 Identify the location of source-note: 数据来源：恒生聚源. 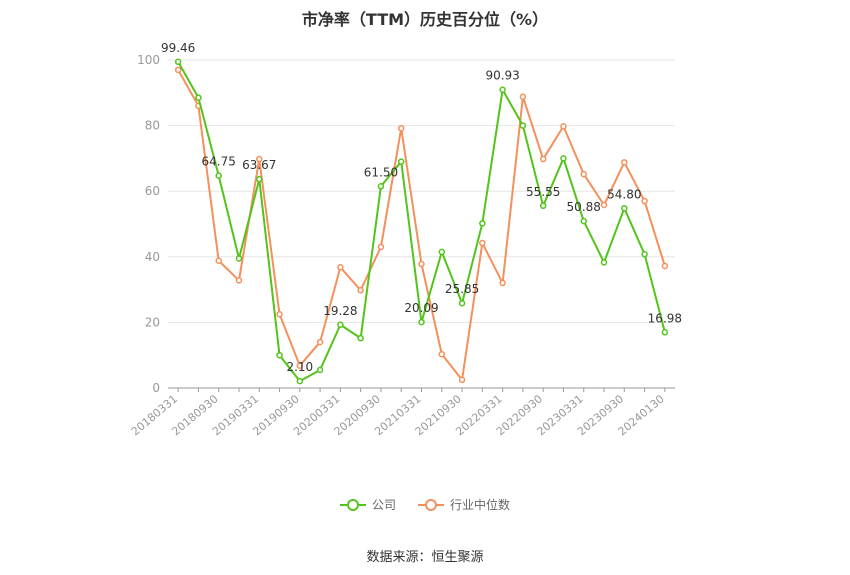
(425, 557).